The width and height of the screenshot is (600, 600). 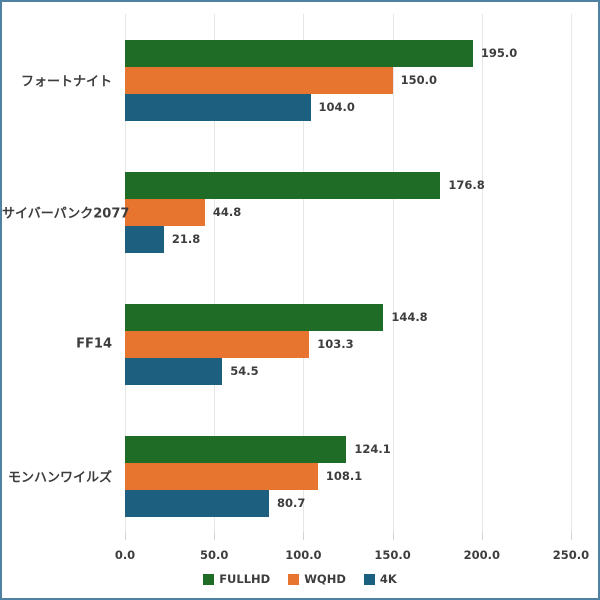 I want to click on axis-tick-label: 0.0, so click(x=125, y=555).